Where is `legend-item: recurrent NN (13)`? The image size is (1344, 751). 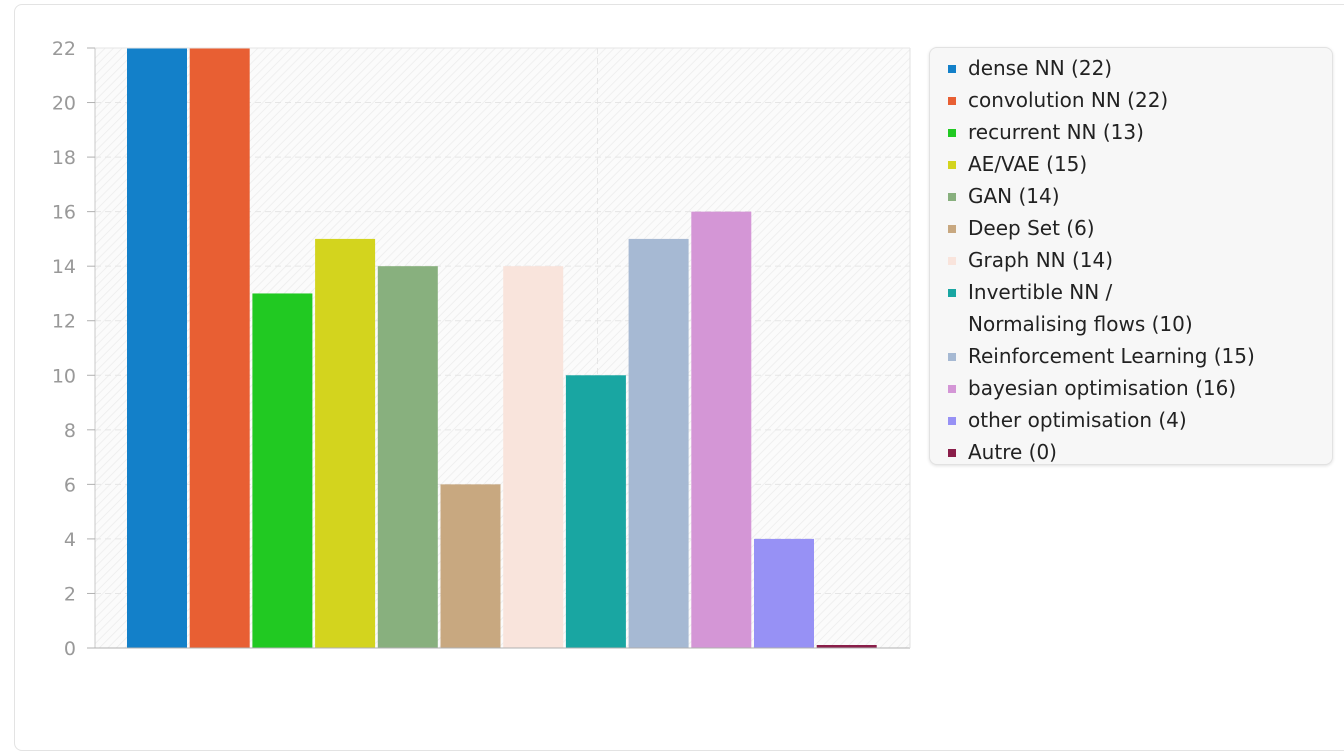
legend-item: recurrent NN (13) is located at coordinates (1138, 132).